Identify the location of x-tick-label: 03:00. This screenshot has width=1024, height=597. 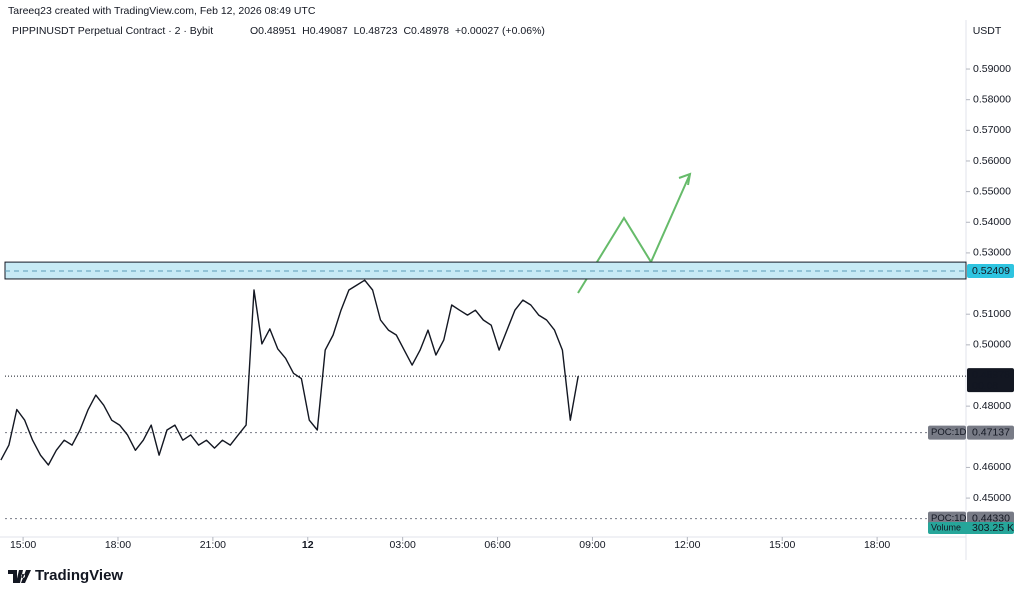
(403, 545).